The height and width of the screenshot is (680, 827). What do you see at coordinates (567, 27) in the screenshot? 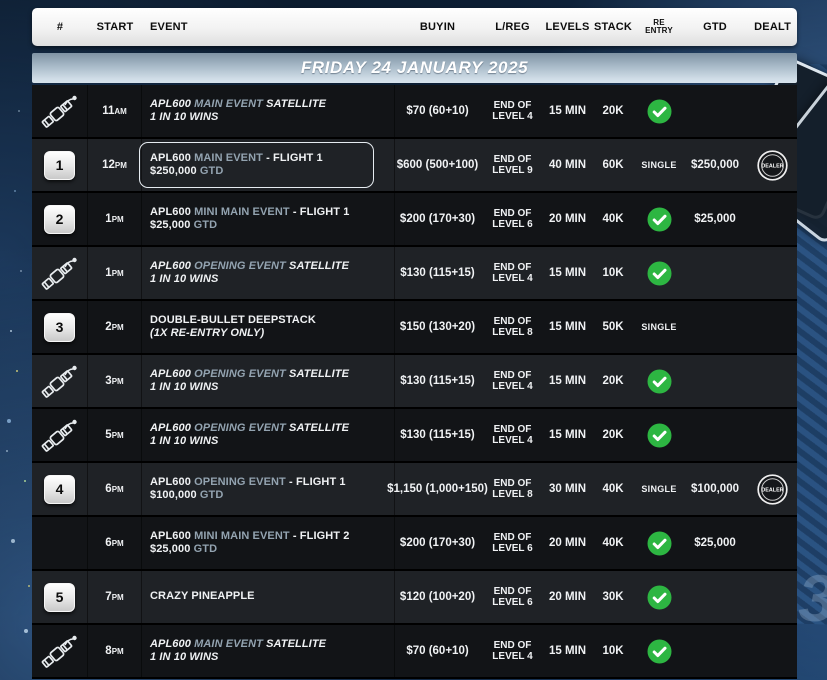
I see `col-header-levels: LEVELS` at bounding box center [567, 27].